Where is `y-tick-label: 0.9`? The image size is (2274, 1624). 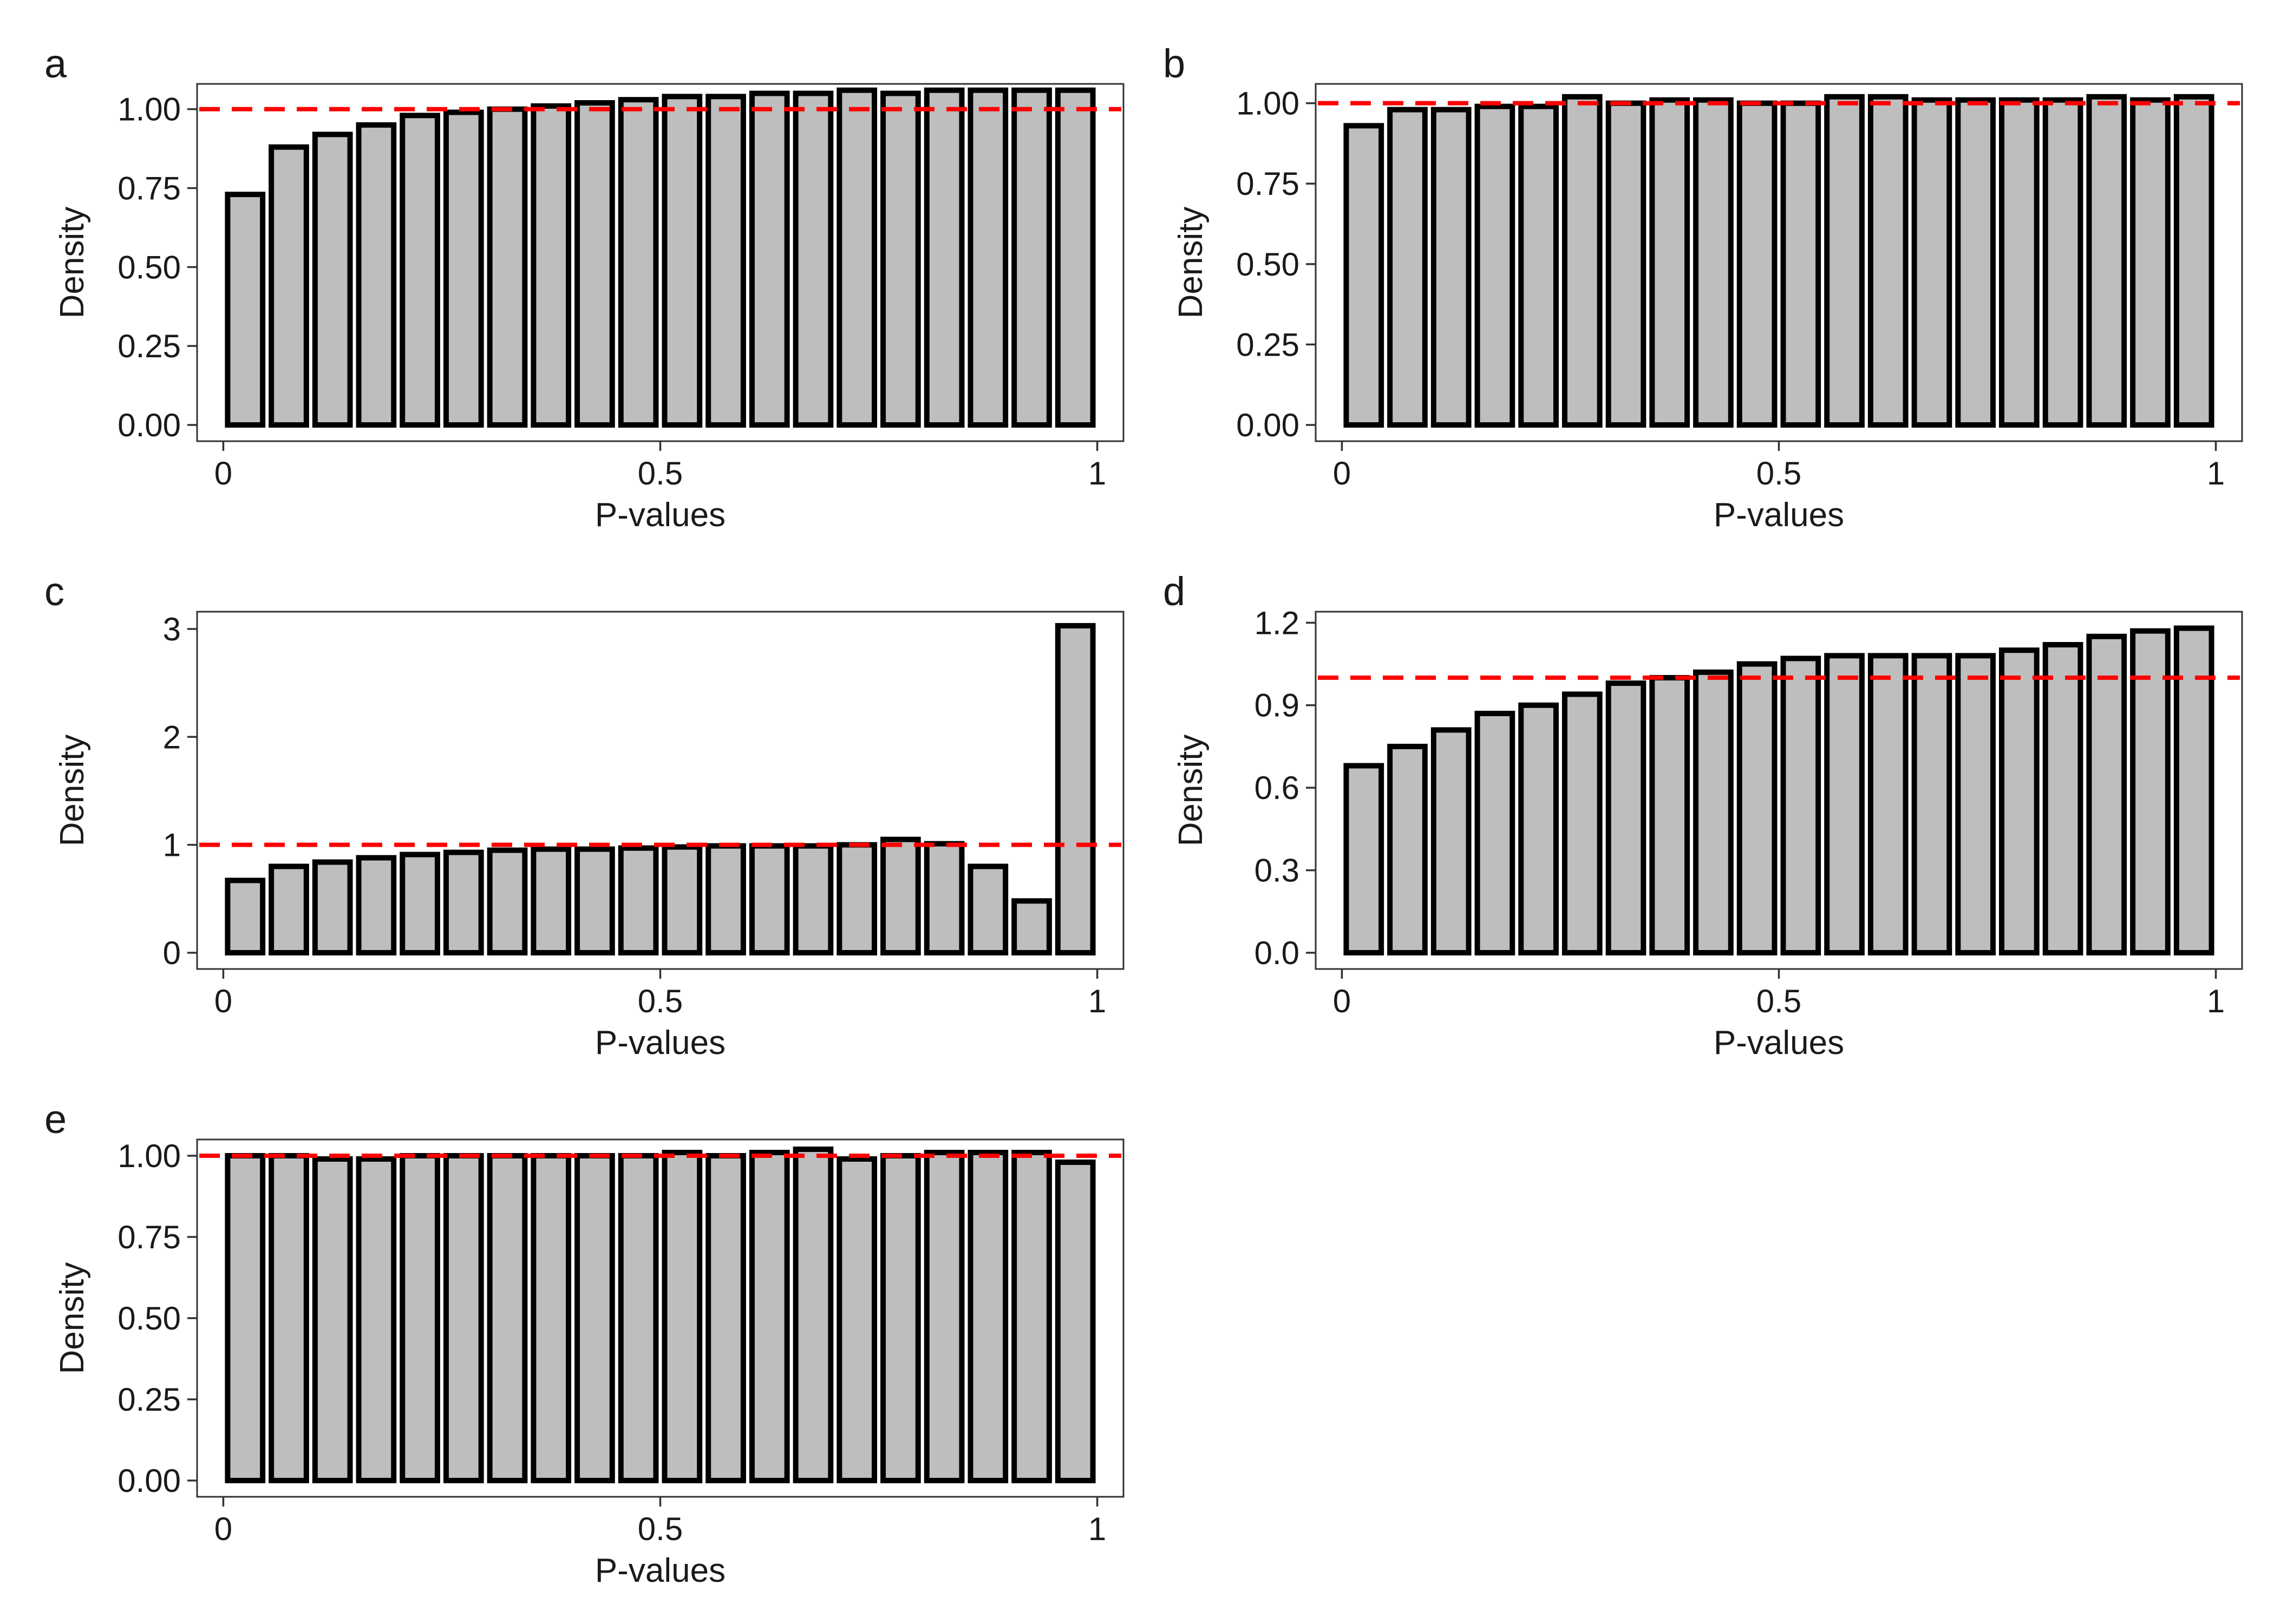
y-tick-label: 0.9 is located at coordinates (1277, 706).